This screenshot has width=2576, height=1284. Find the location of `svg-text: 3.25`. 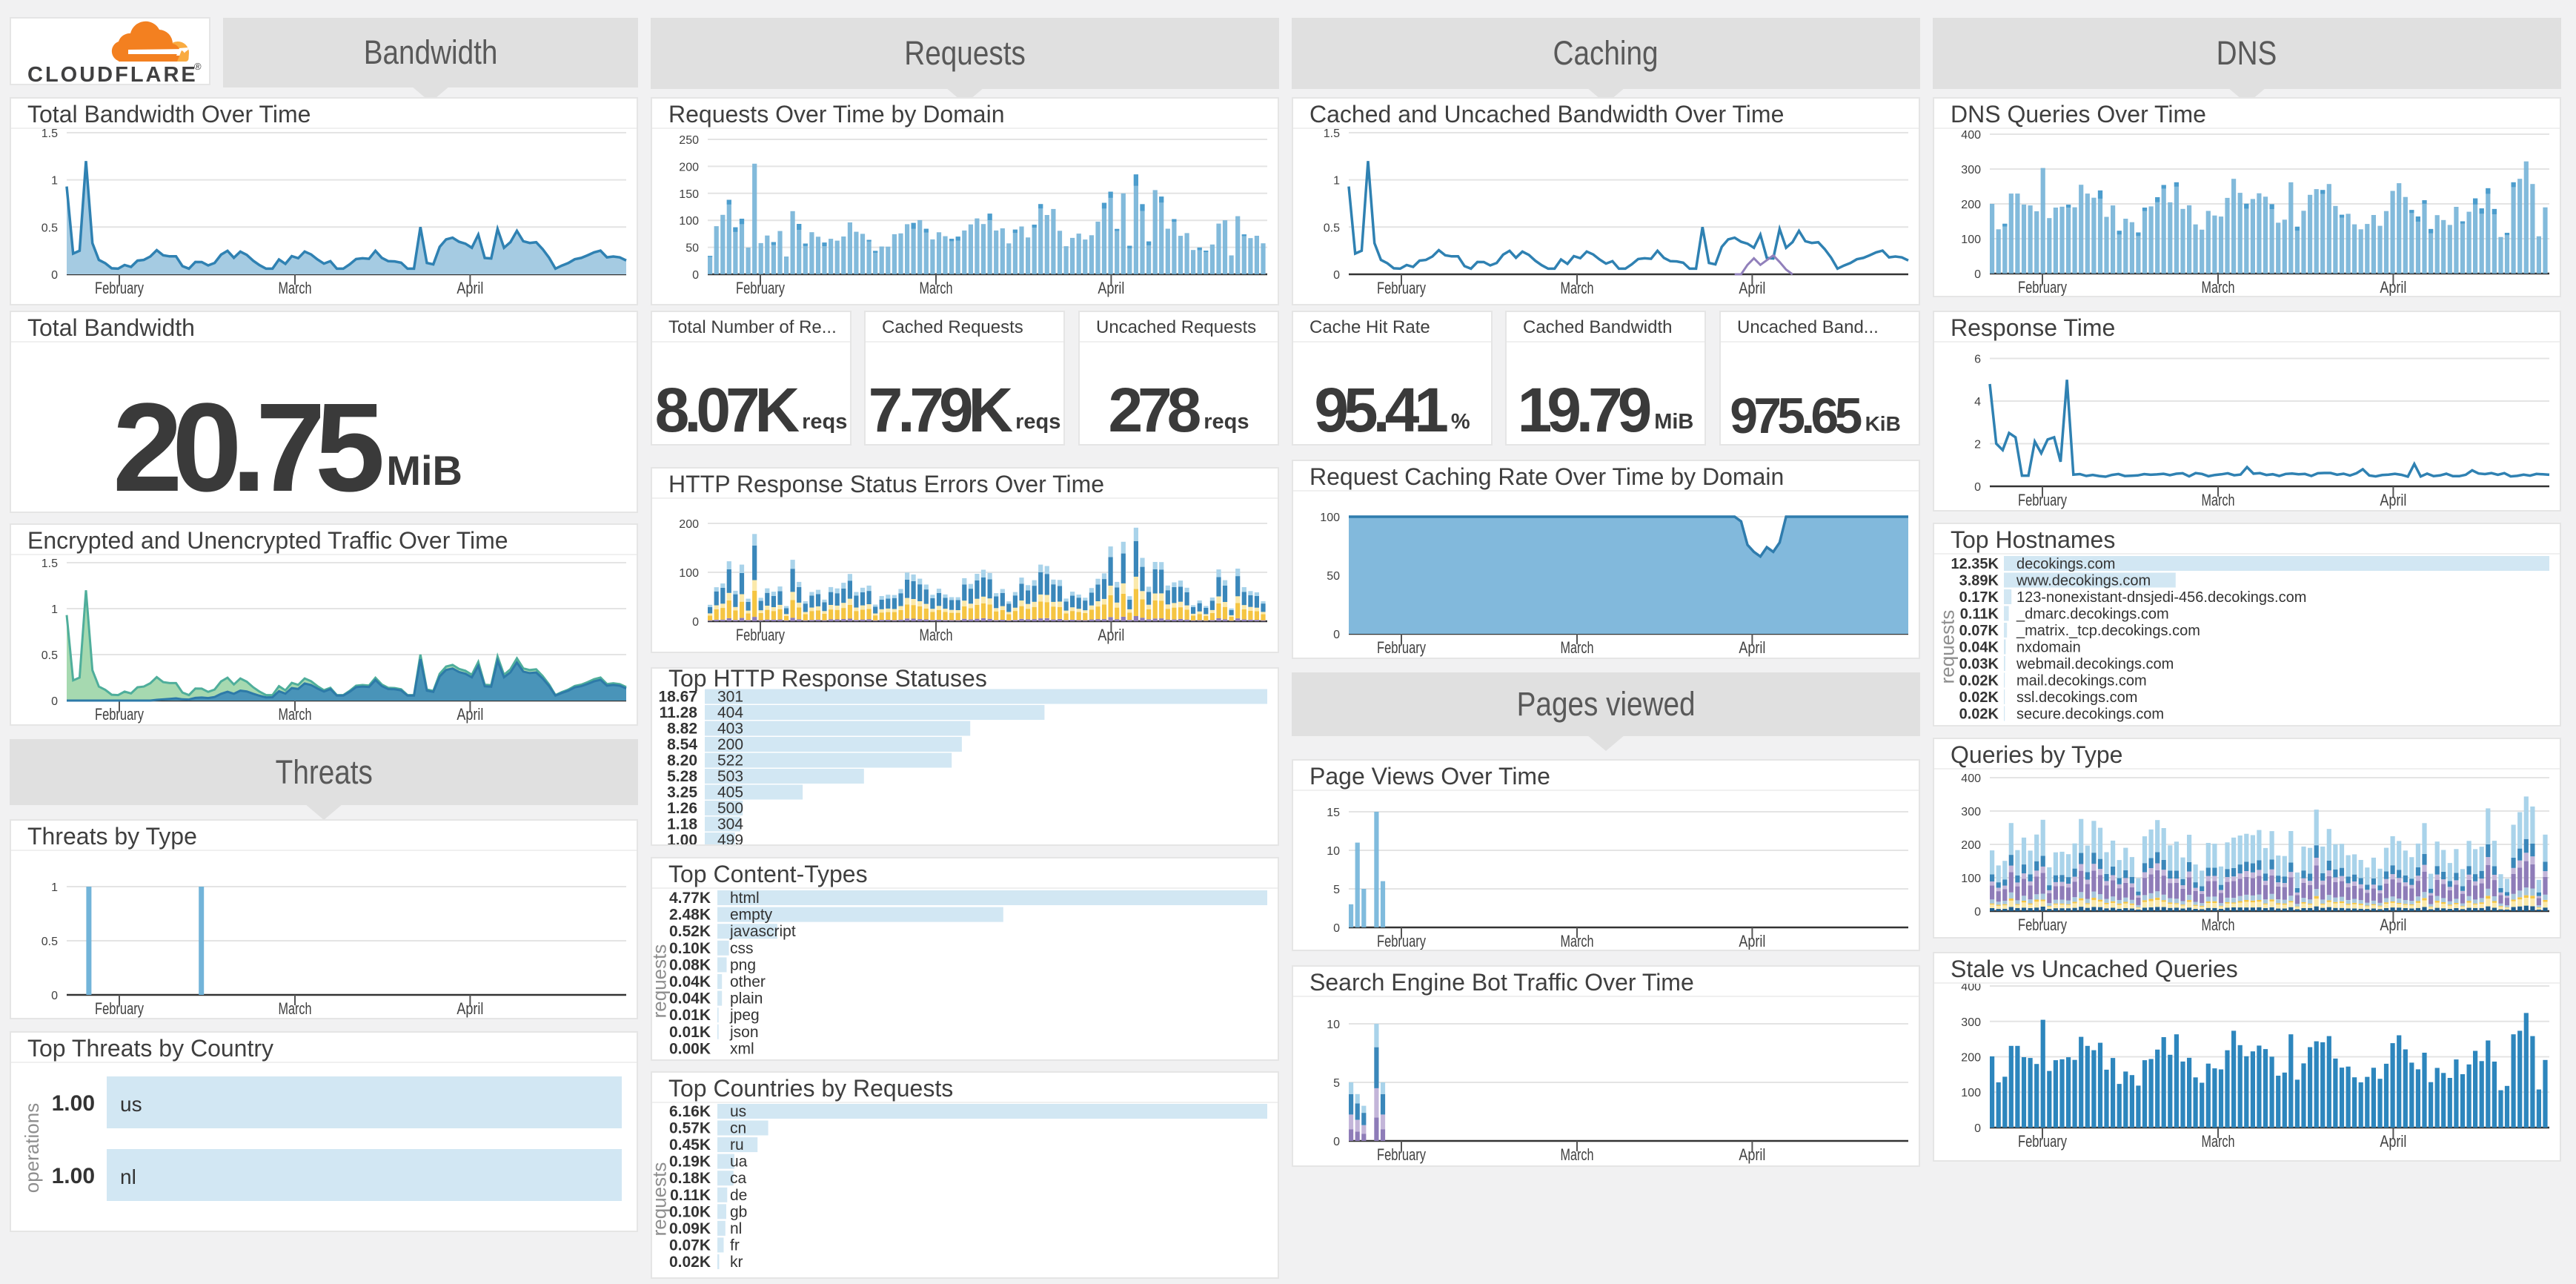

svg-text: 3.25 is located at coordinates (682, 793).